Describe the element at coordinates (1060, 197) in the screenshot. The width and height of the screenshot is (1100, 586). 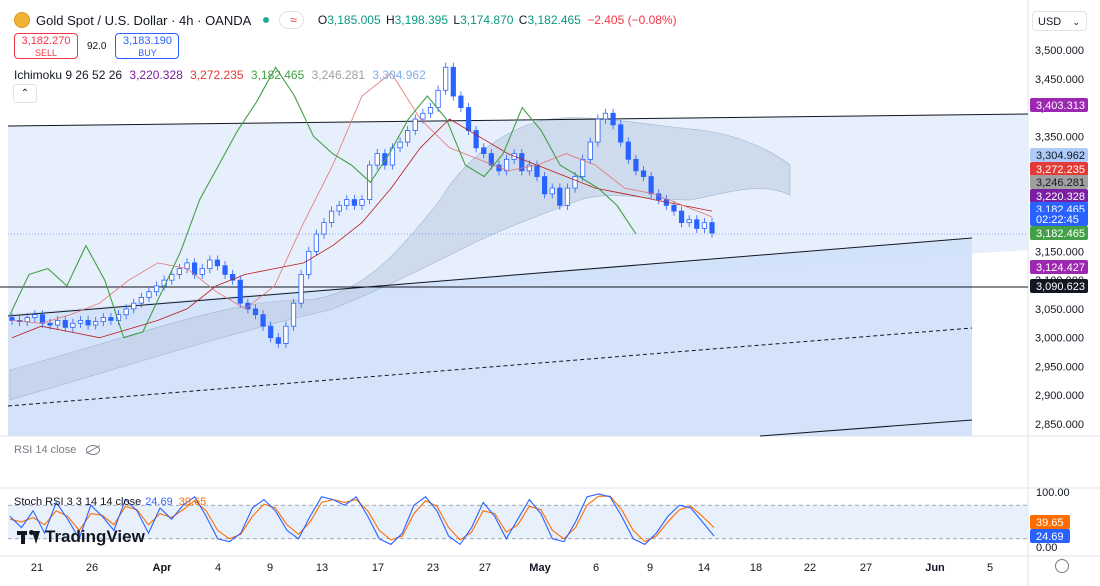
I see `price-tag-label: 3,220.328` at that location.